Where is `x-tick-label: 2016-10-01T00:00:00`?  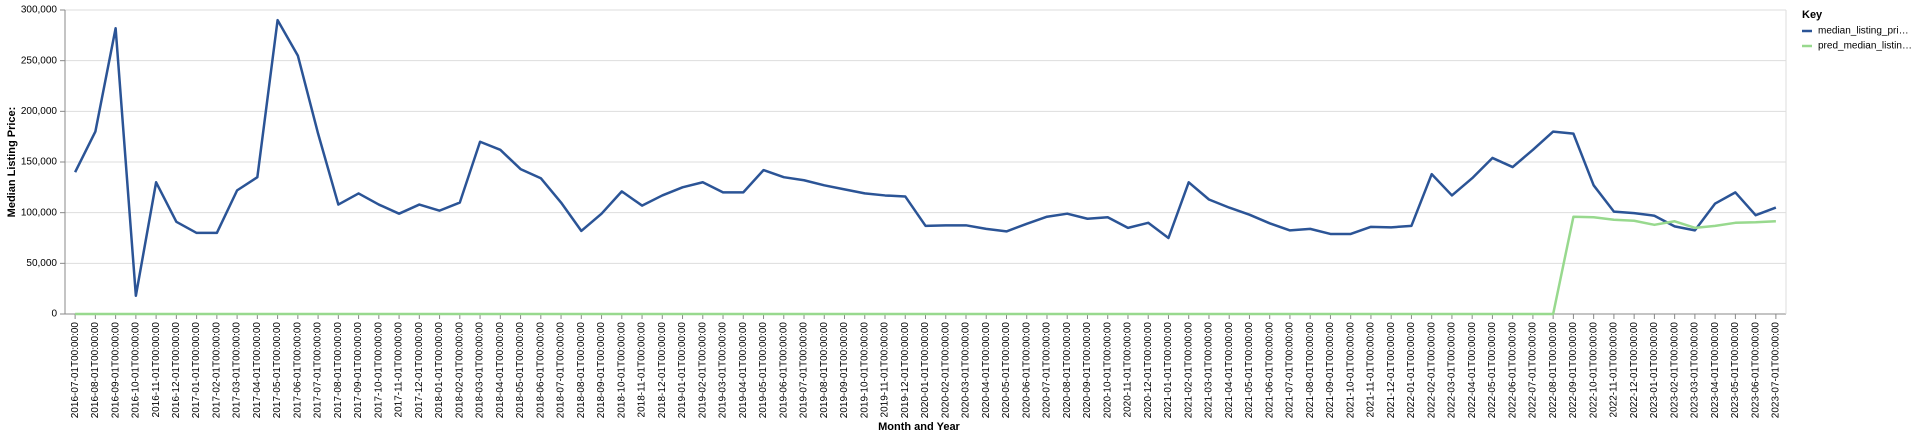 x-tick-label: 2016-10-01T00:00:00 is located at coordinates (136, 370).